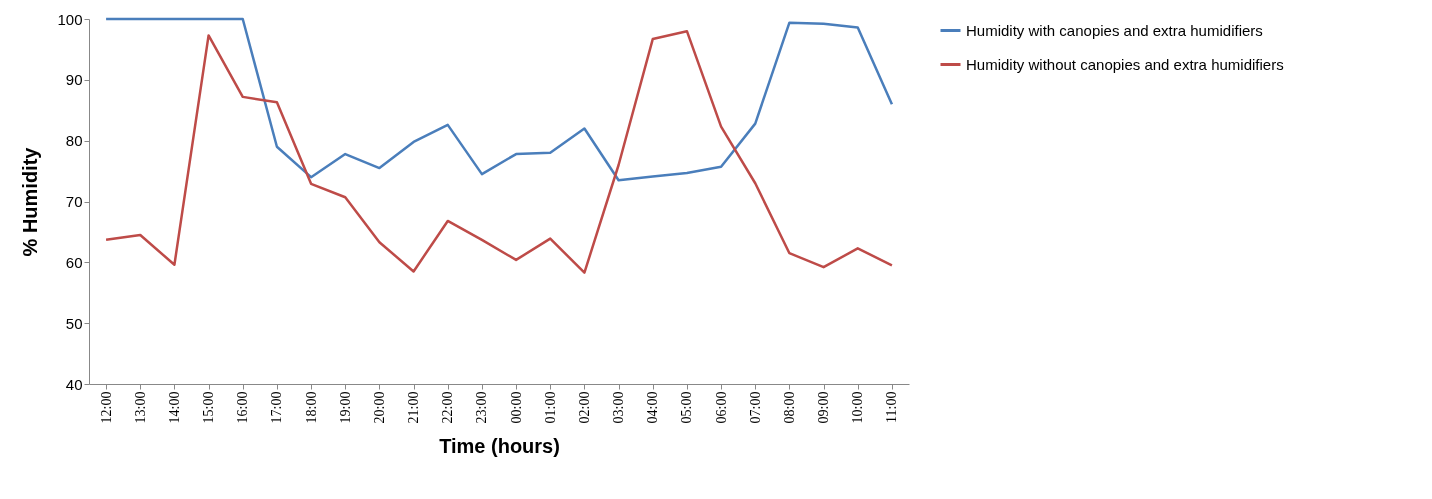 The image size is (1432, 499). I want to click on y-tick-label: 60, so click(74, 262).